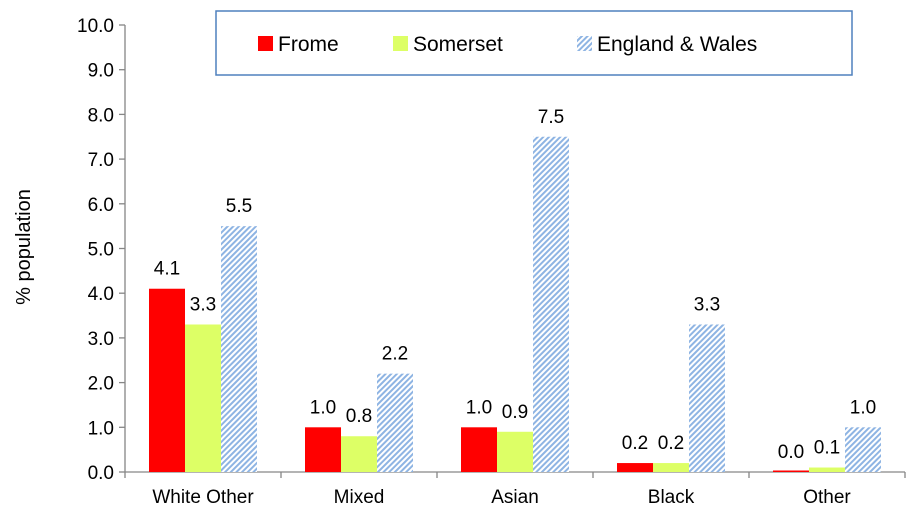 The width and height of the screenshot is (910, 515). I want to click on data-label: 0.9, so click(515, 412).